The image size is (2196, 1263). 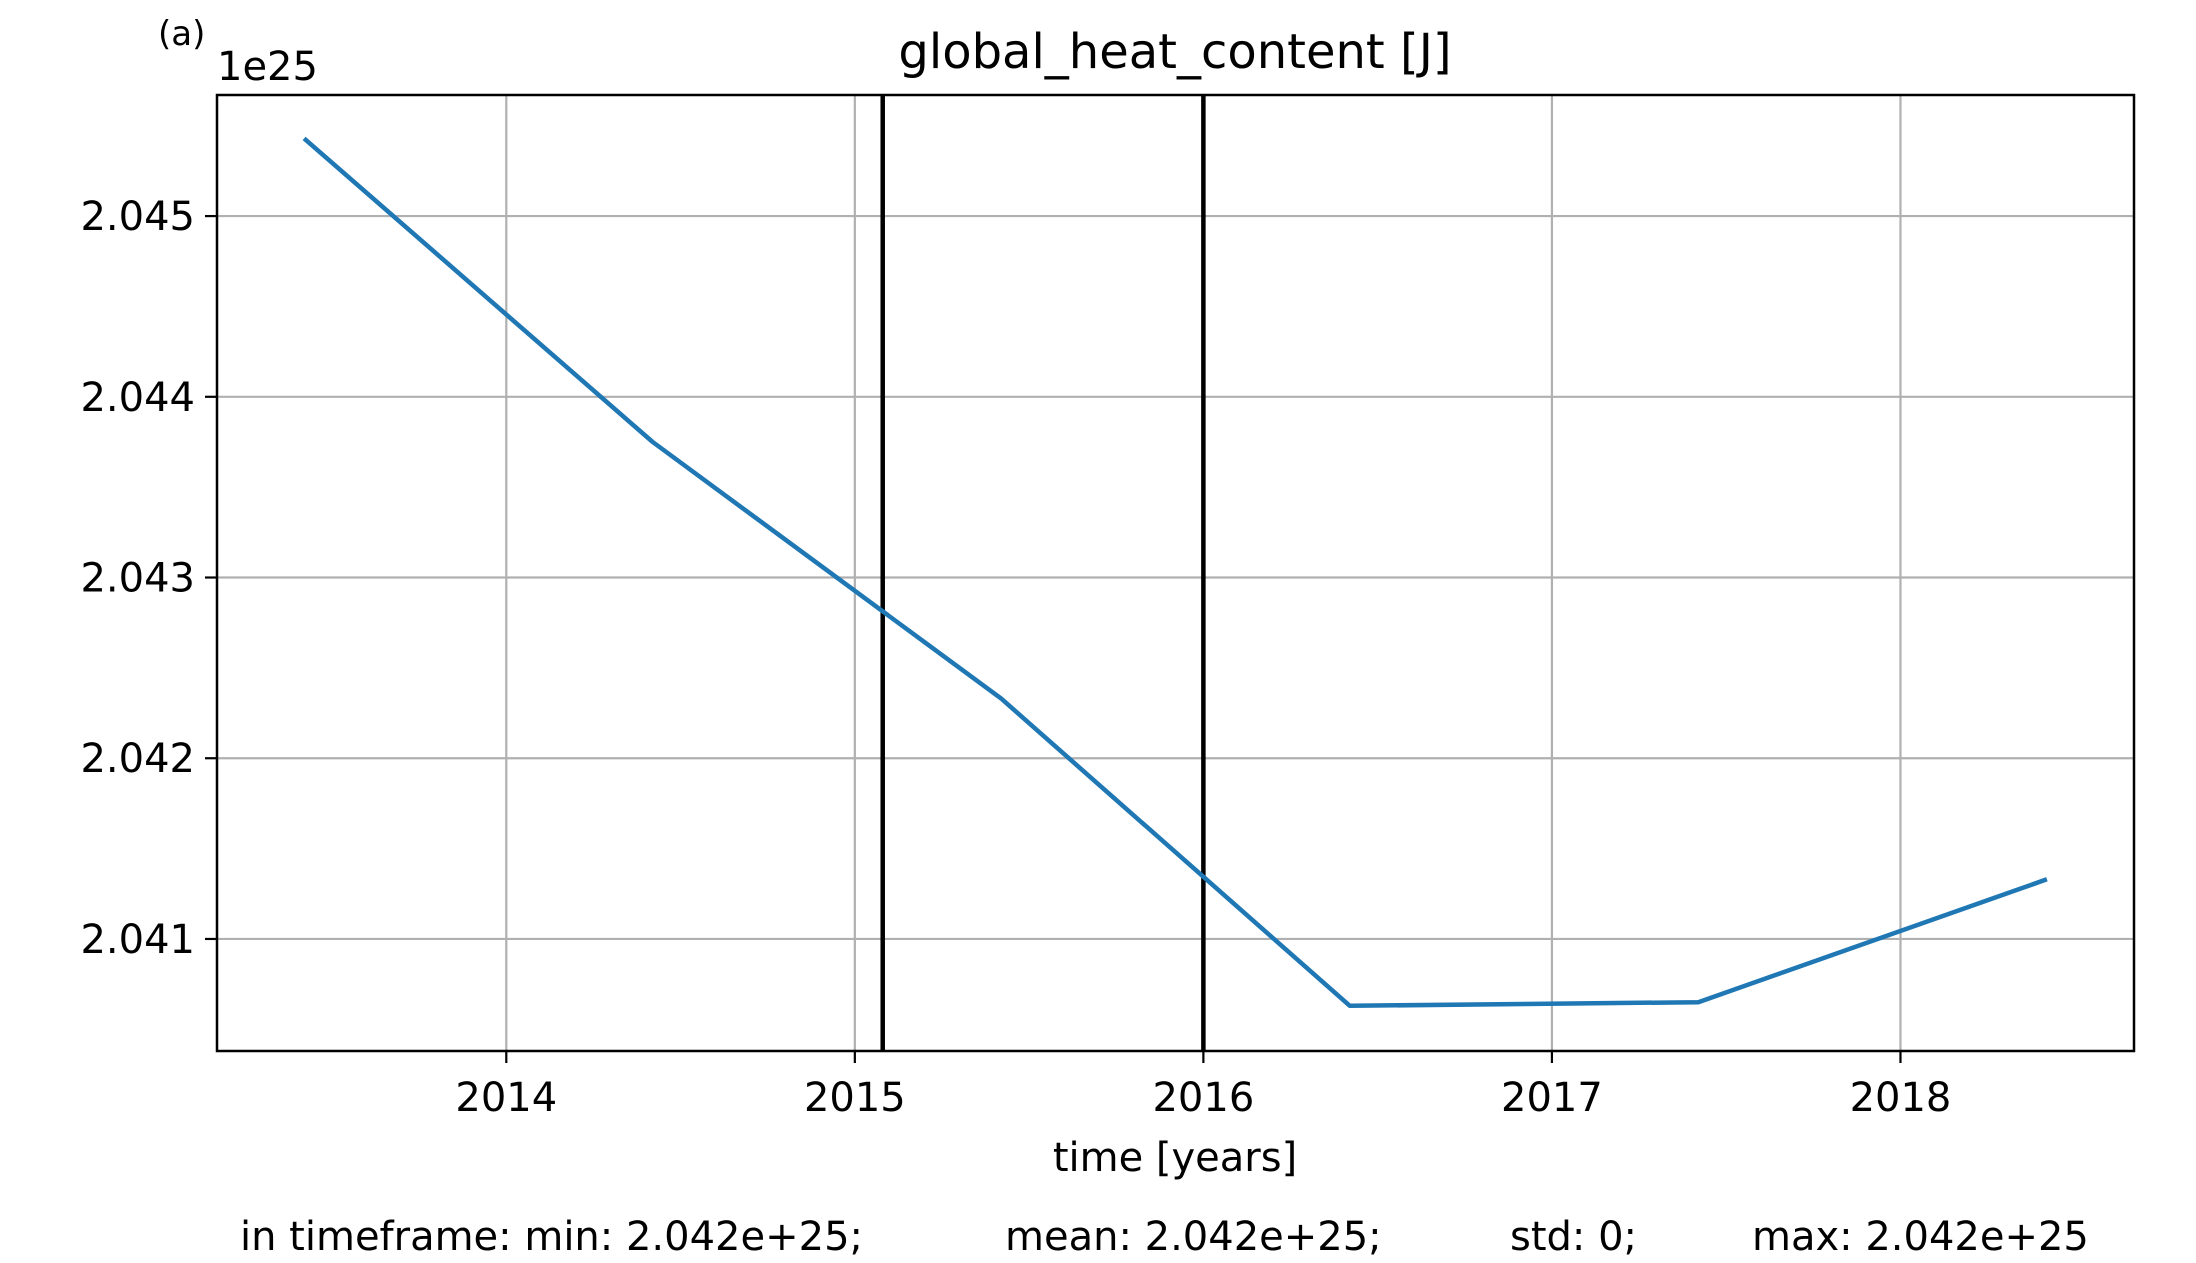 I want to click on stat-std: std: 0;, so click(x=1574, y=1237).